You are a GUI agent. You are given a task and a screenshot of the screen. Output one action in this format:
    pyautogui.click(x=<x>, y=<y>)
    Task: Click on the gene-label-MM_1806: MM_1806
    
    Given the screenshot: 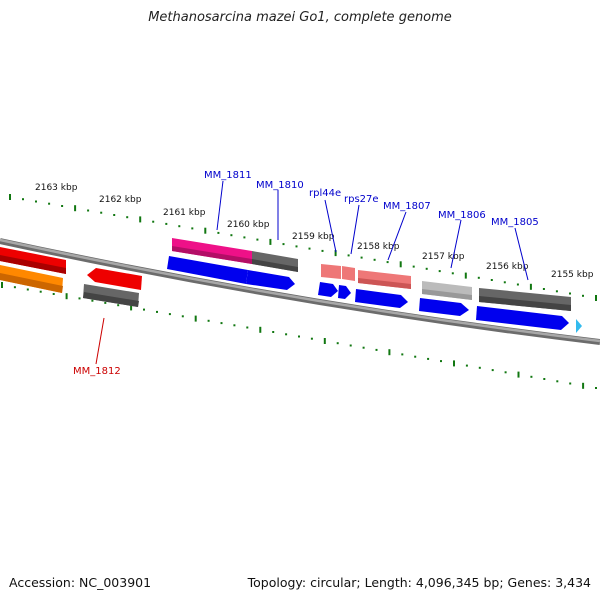 What is the action you would take?
    pyautogui.click(x=462, y=215)
    